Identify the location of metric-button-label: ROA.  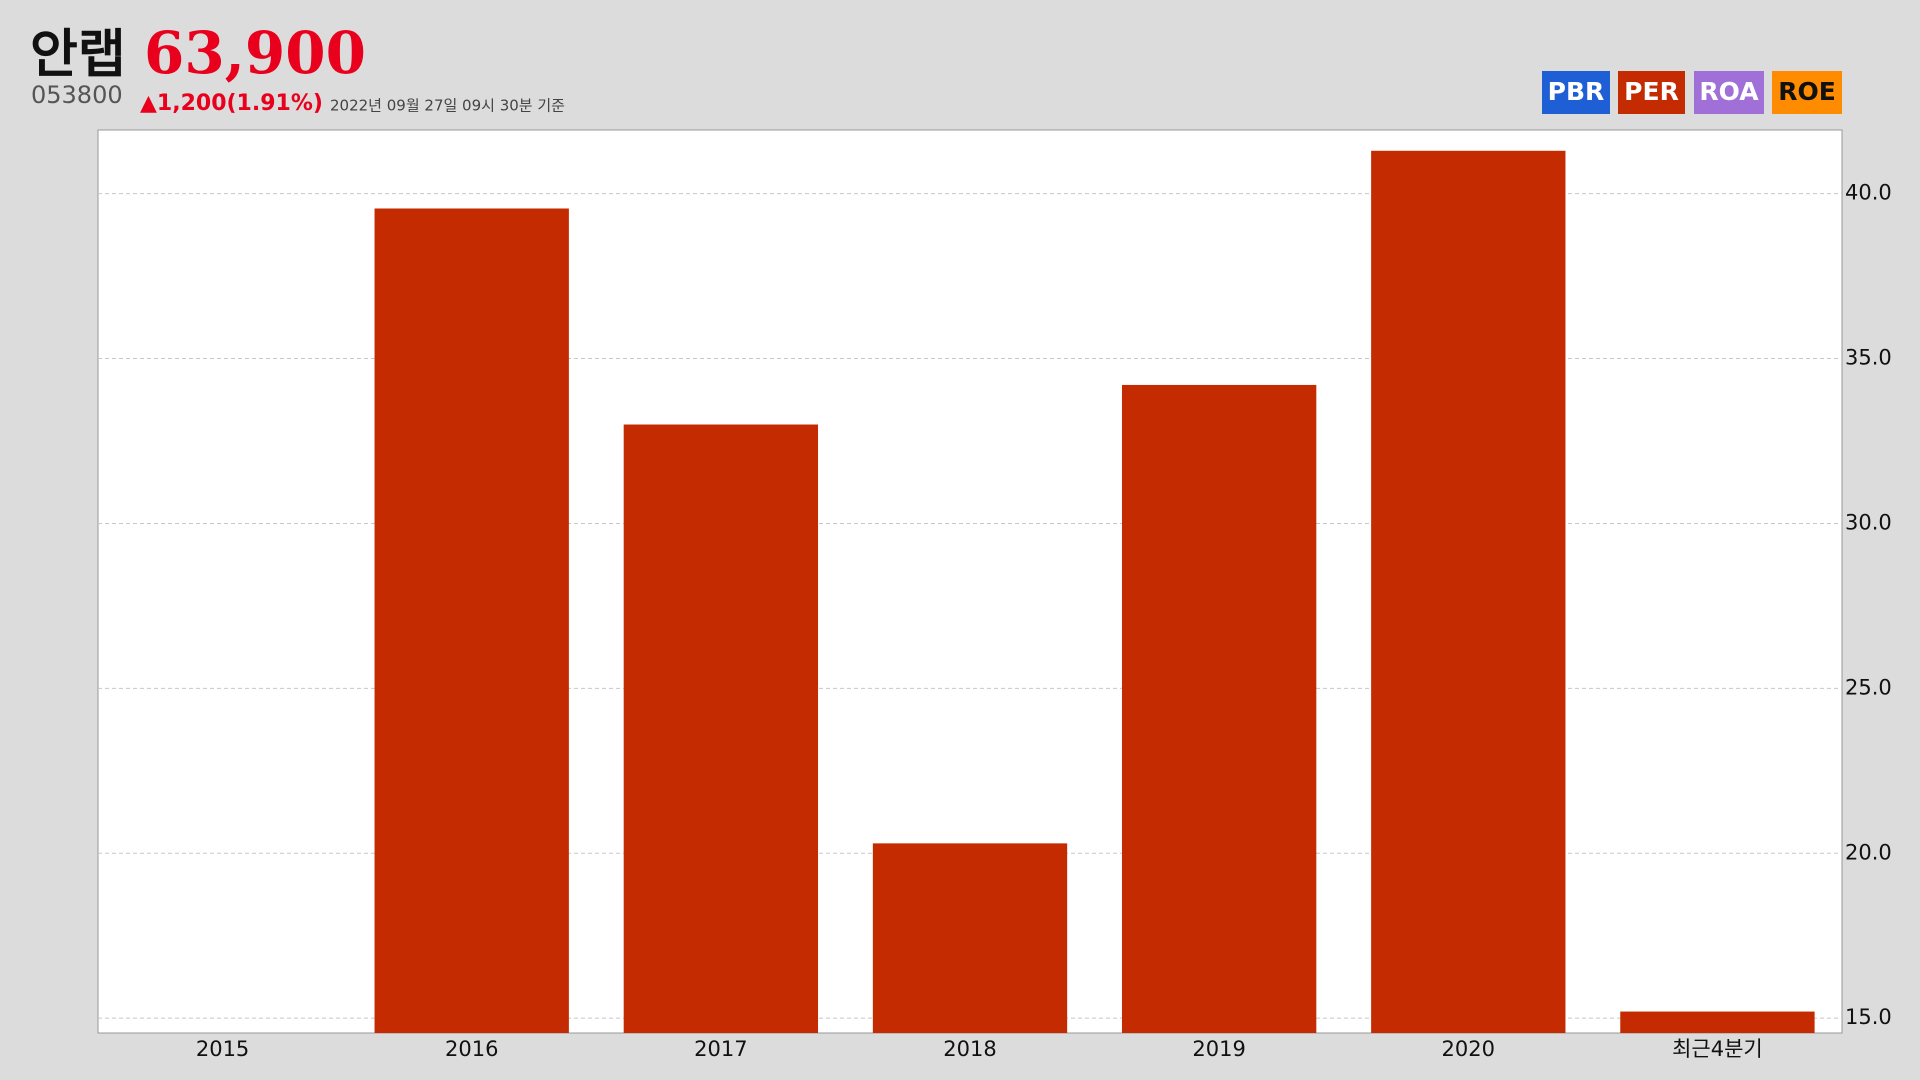
(1729, 91).